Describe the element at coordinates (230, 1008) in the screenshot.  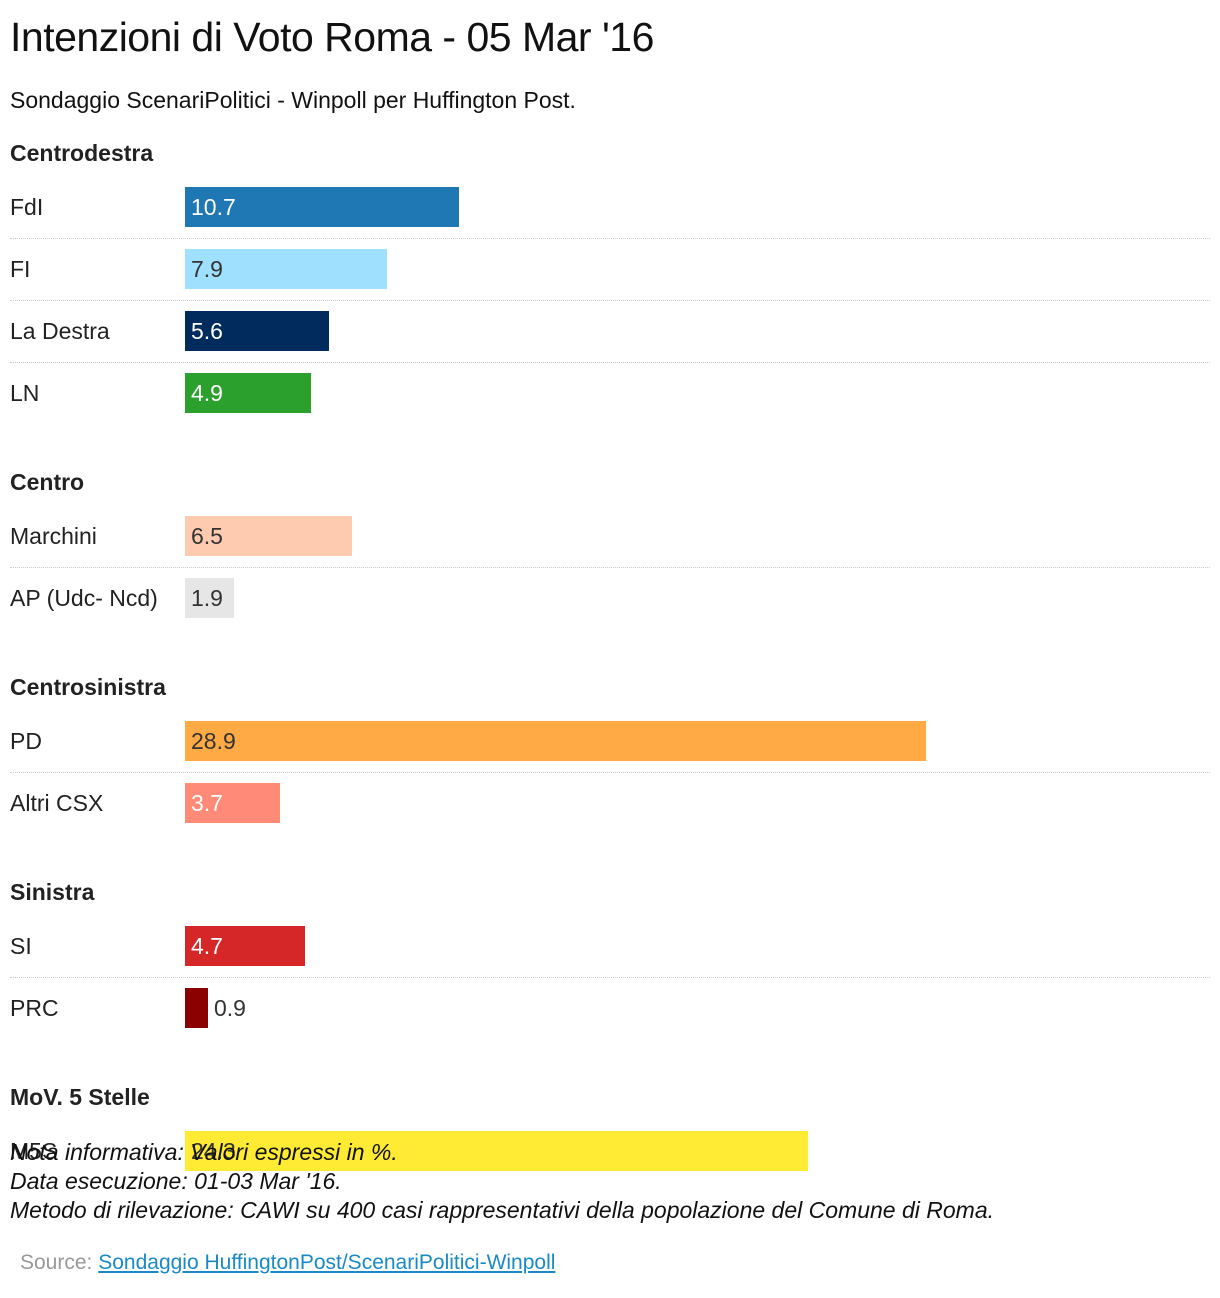
I see `bar-value-prc: 0.9` at that location.